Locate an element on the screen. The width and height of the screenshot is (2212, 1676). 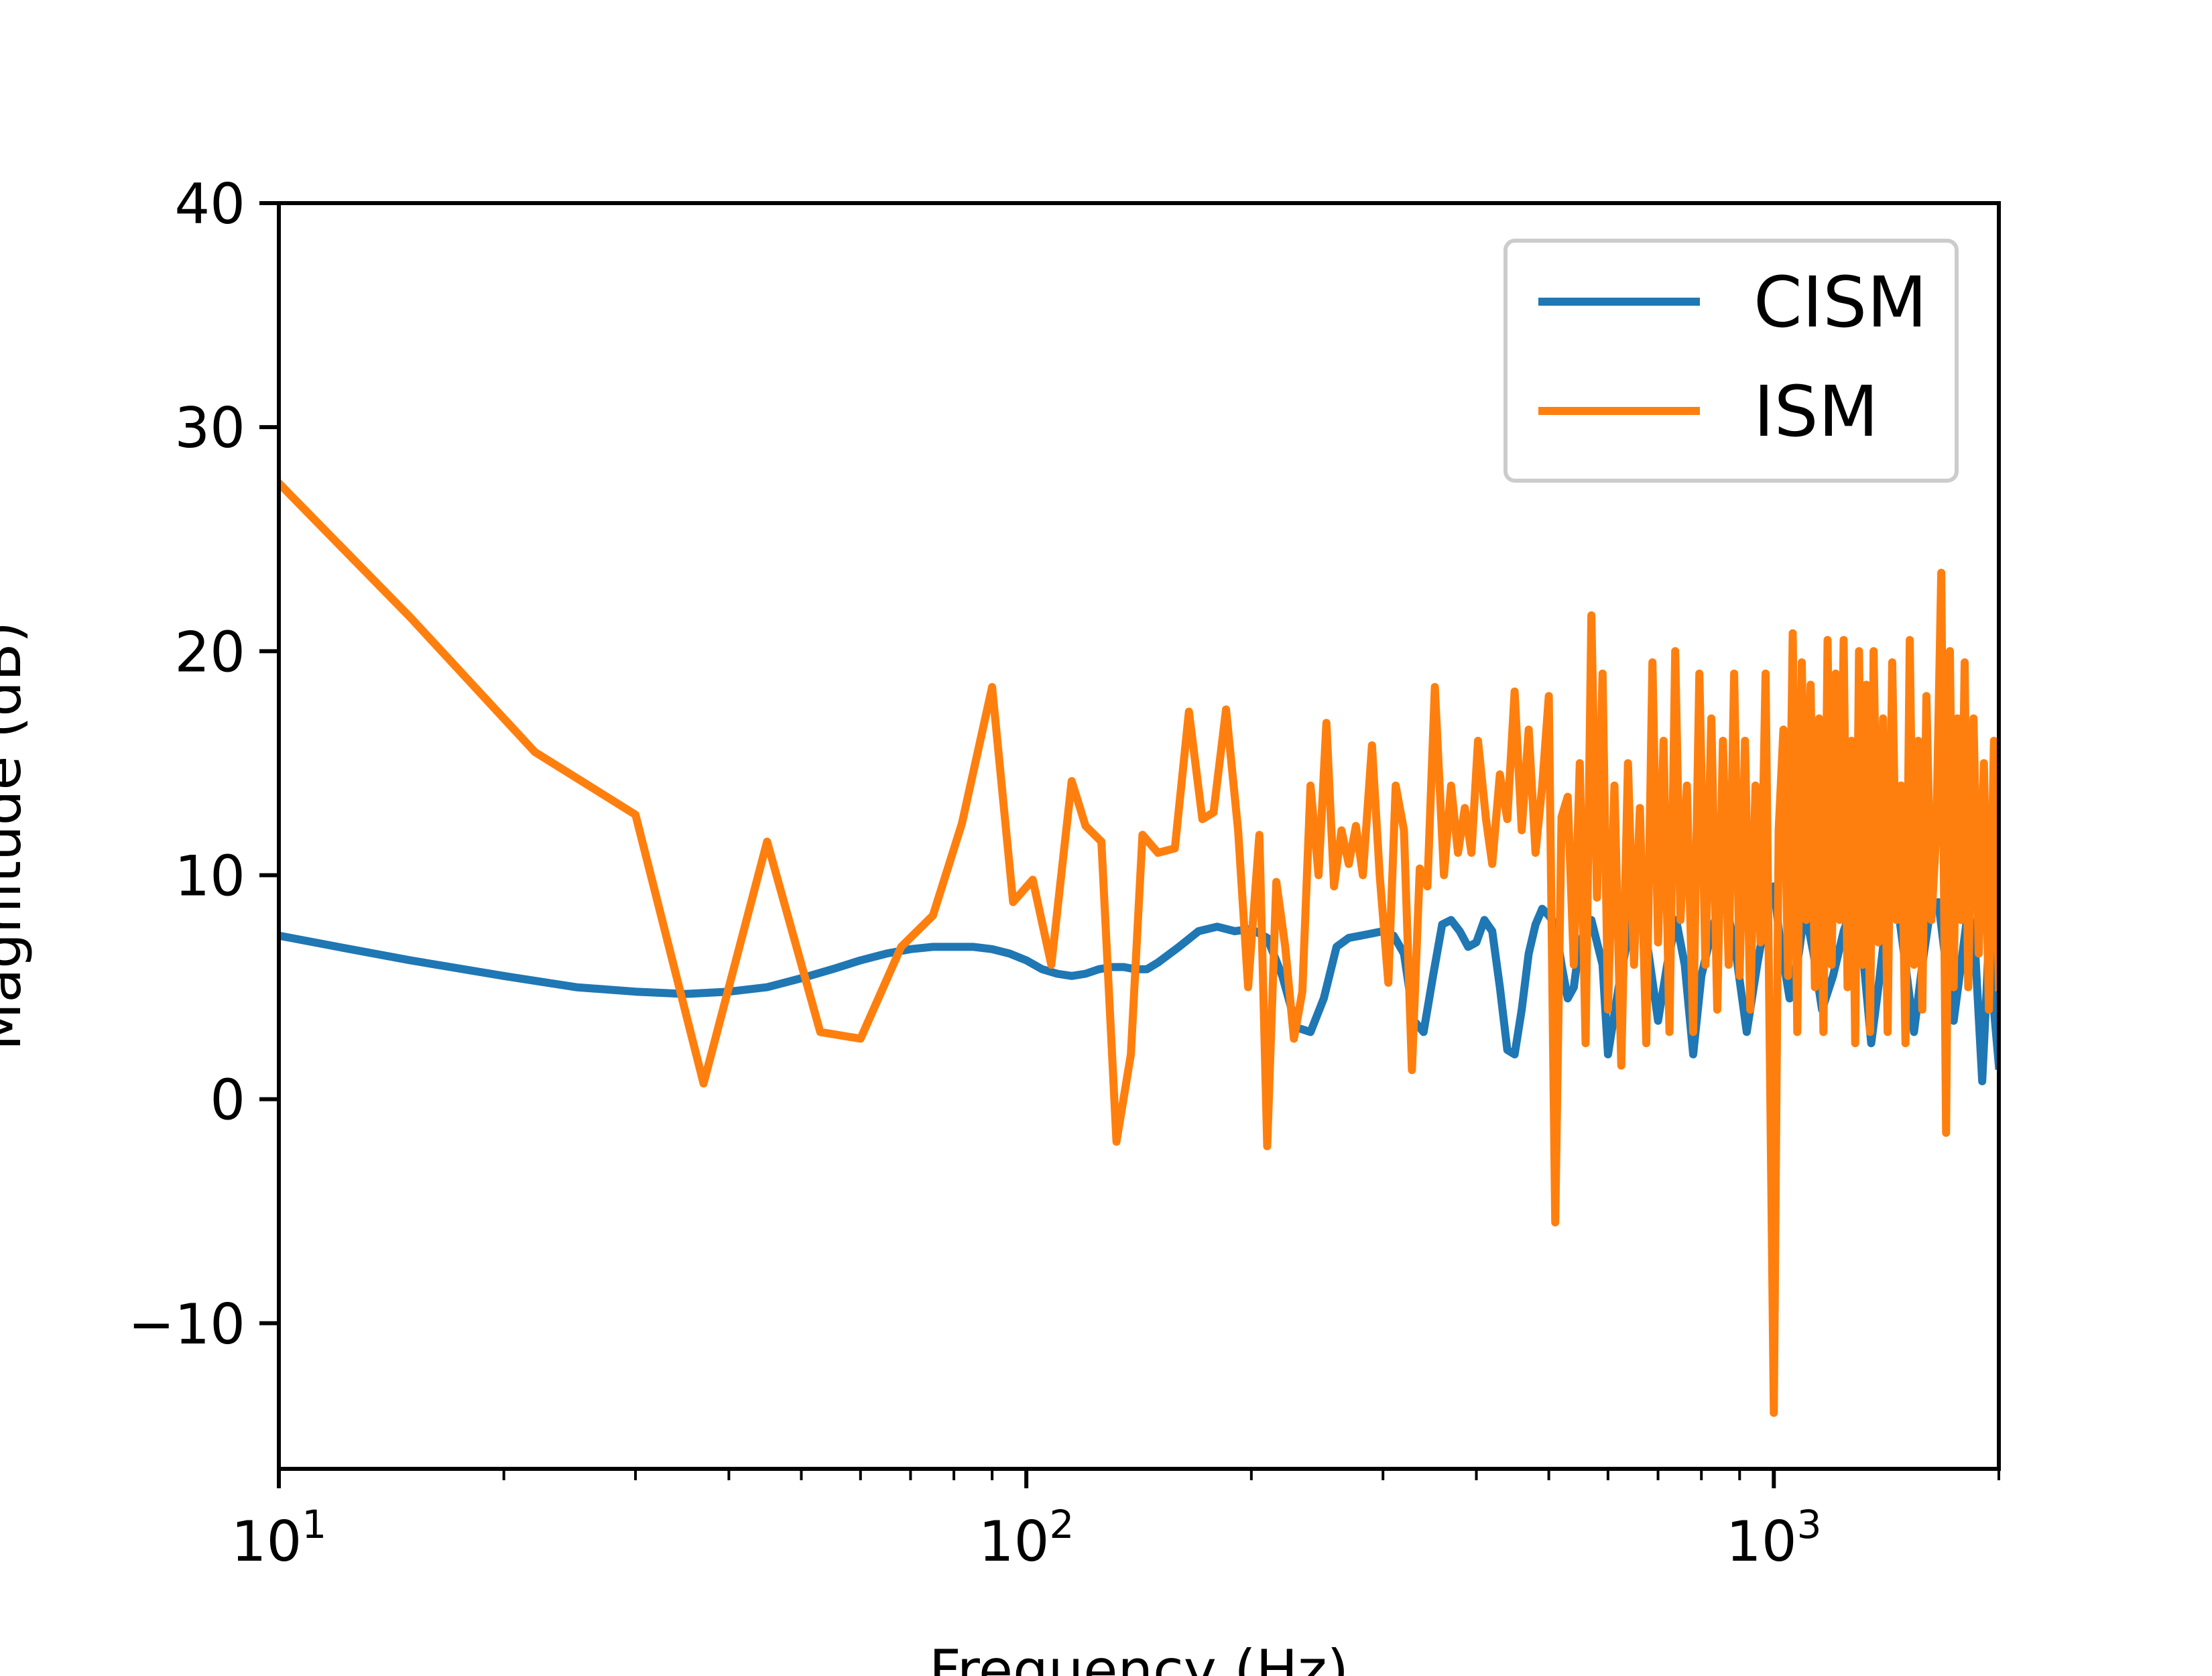
y-axis: −10 0 10 20 30 40 is located at coordinates (203, 764).